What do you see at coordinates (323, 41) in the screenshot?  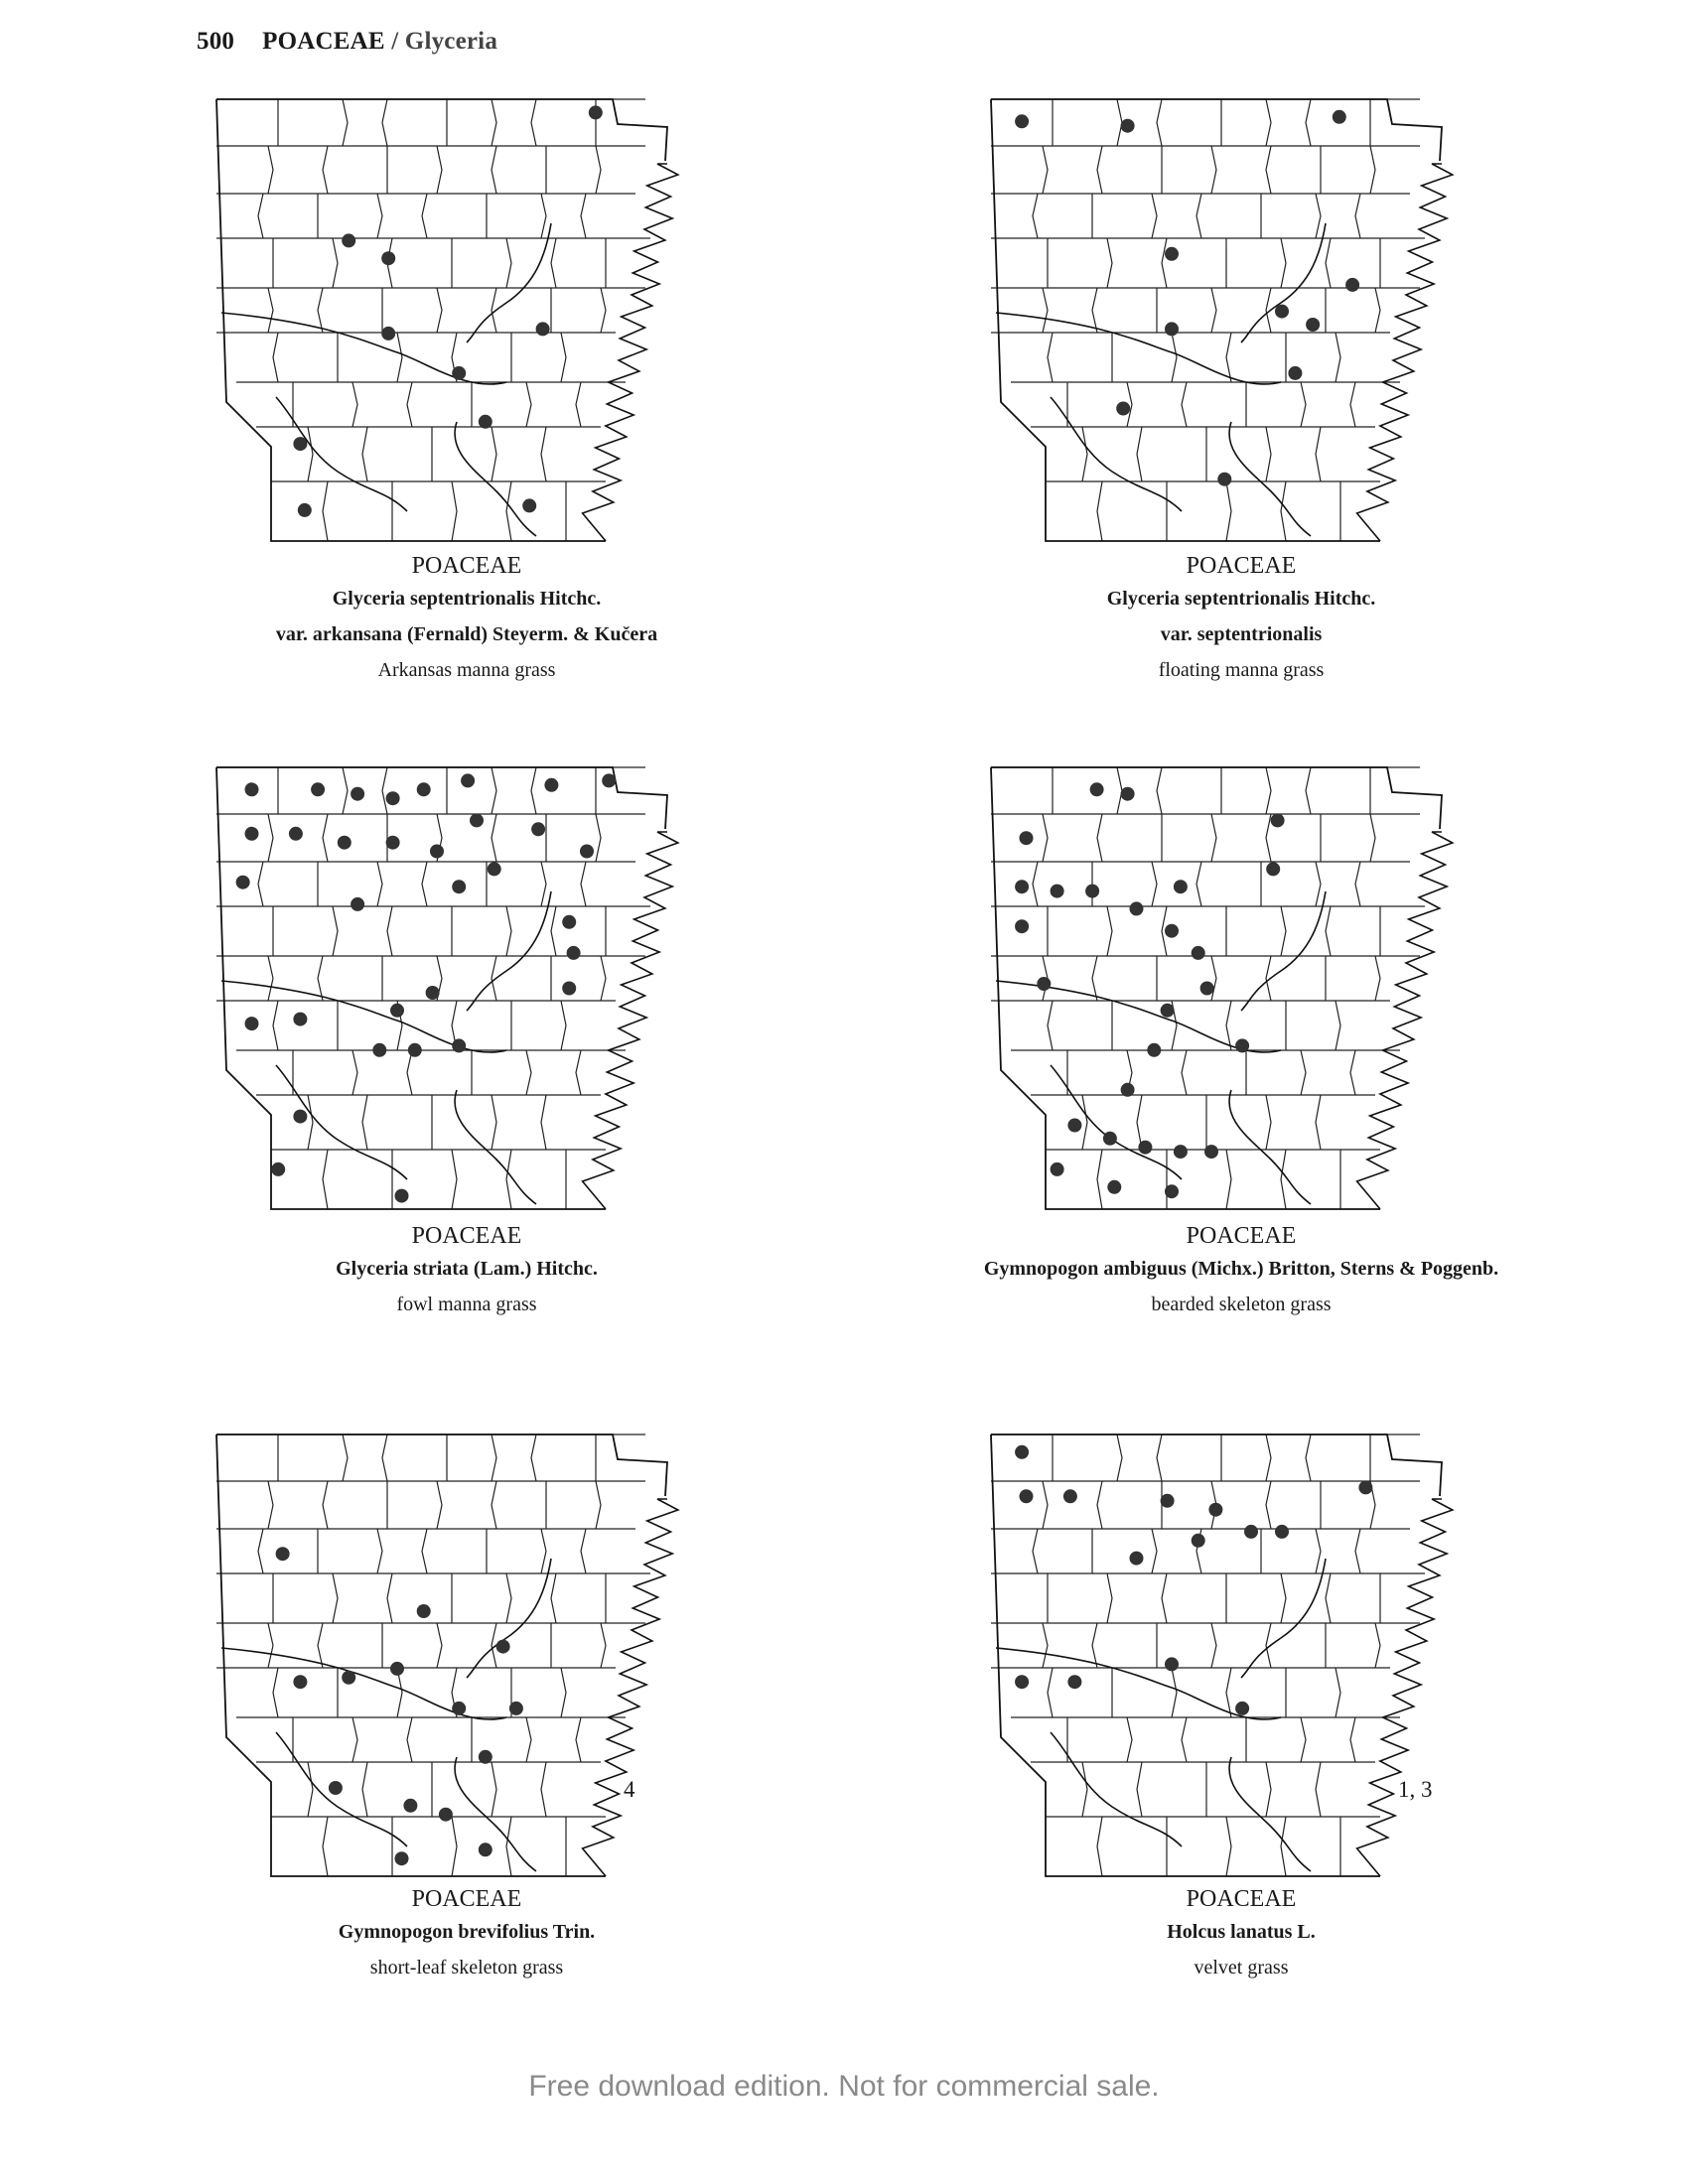 I see `header-family: POACEAE` at bounding box center [323, 41].